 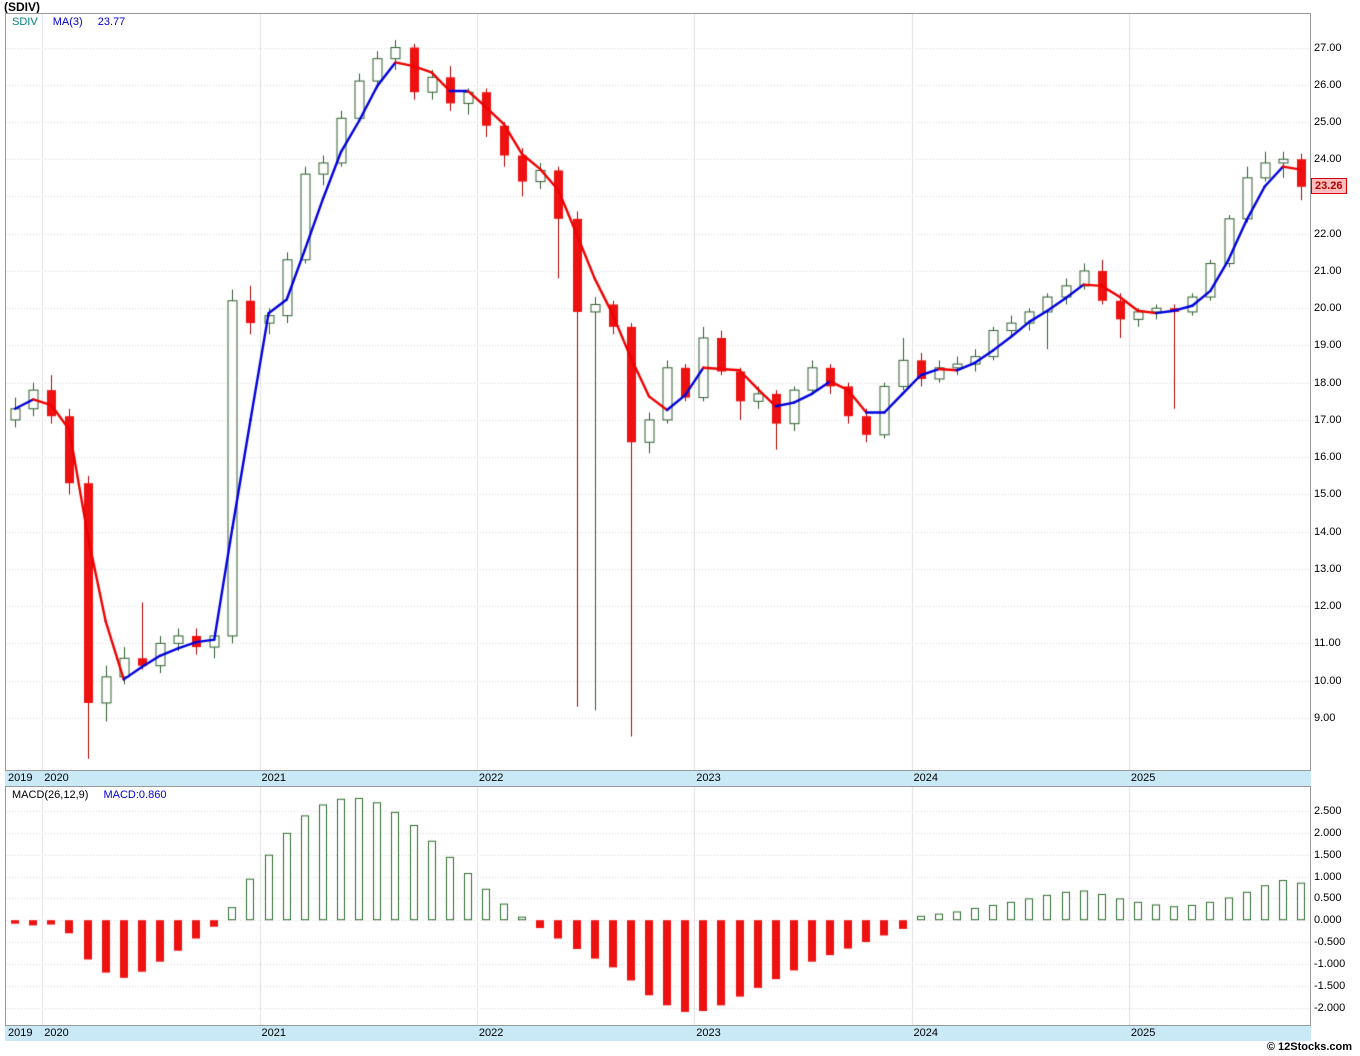 I want to click on macd-axis-tick: 0.000, so click(x=1328, y=920).